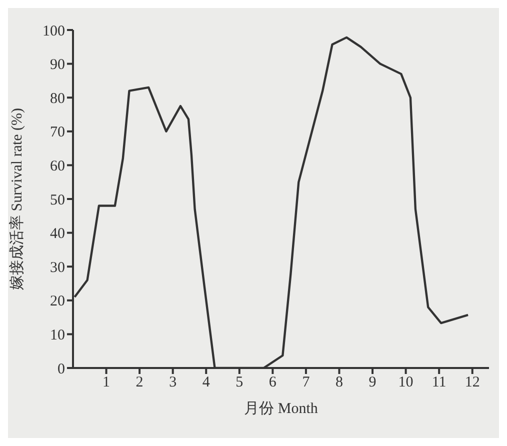 The image size is (507, 446). What do you see at coordinates (406, 382) in the screenshot?
I see `x-tick-label: 10` at bounding box center [406, 382].